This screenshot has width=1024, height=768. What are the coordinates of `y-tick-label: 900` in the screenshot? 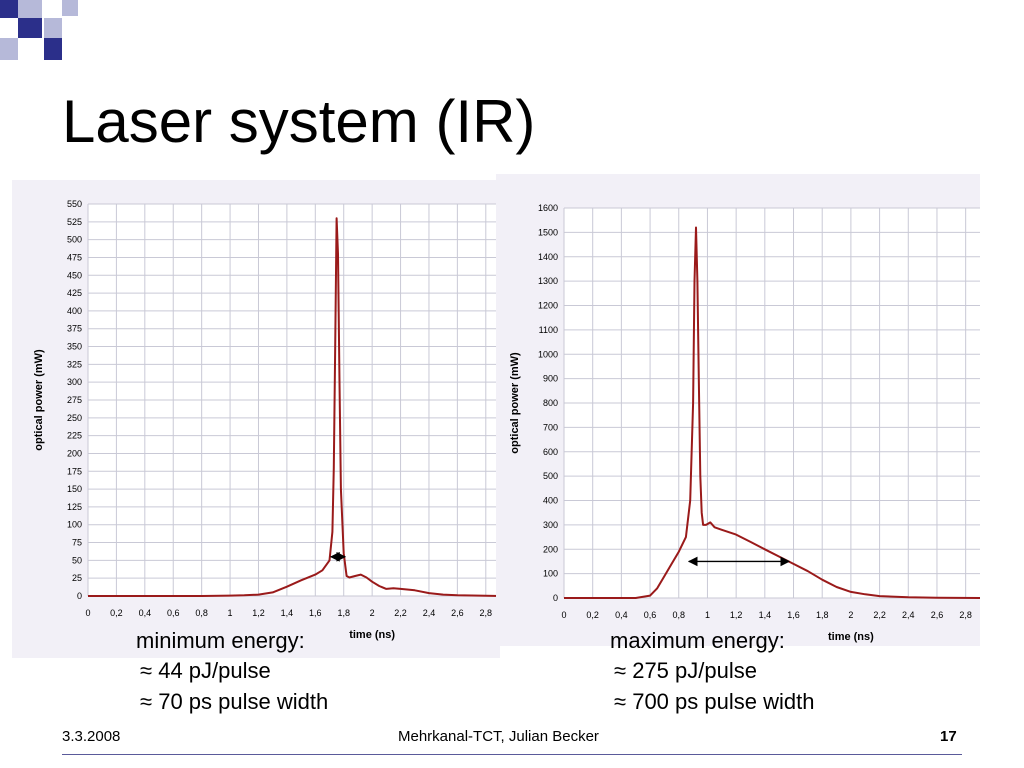 It's located at (550, 379).